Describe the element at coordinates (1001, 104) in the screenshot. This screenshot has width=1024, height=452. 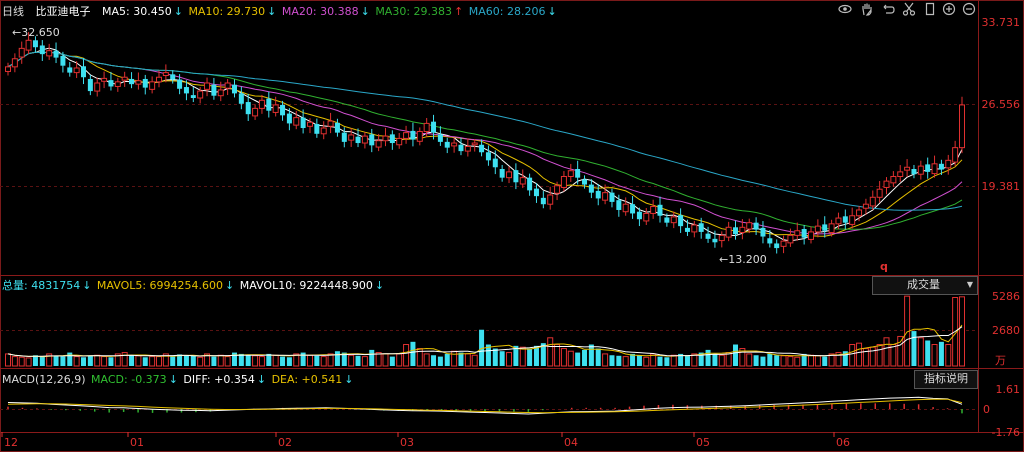
I see `price-axis-mid: 26.556` at that location.